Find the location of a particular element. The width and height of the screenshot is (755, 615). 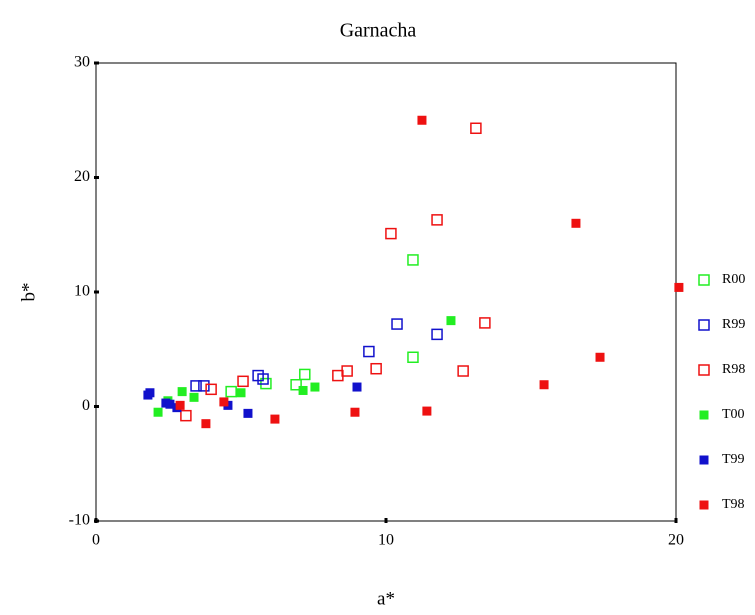

y-tick-label: 0 is located at coordinates (86, 405).